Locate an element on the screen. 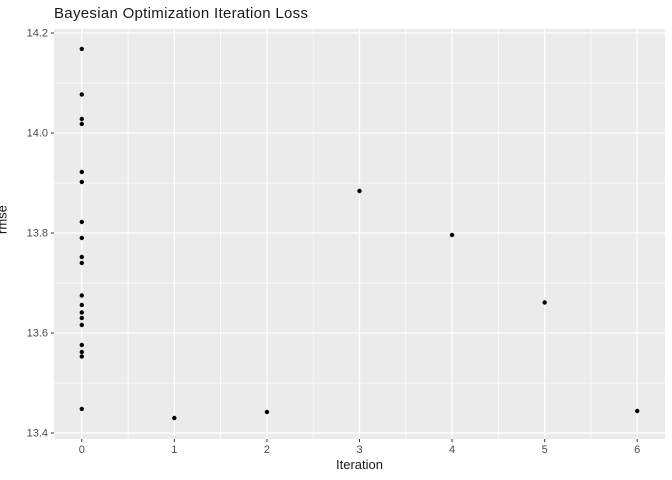 The image size is (672, 480). x-tick-label: 1 is located at coordinates (174, 450).